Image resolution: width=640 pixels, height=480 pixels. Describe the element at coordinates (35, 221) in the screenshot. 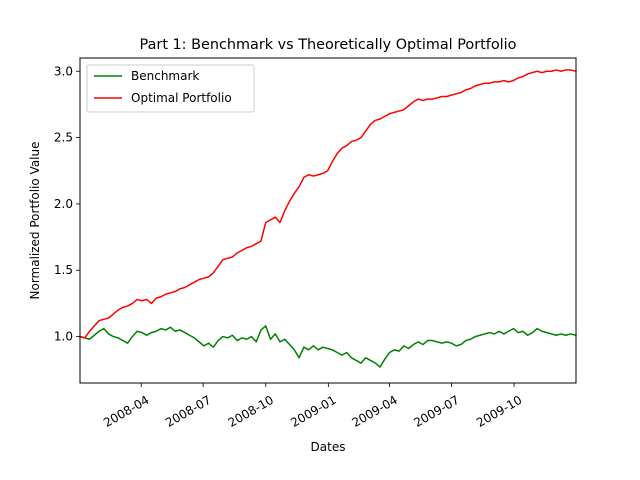

I see `y-axis-label: Normalized Portfolio Value` at that location.